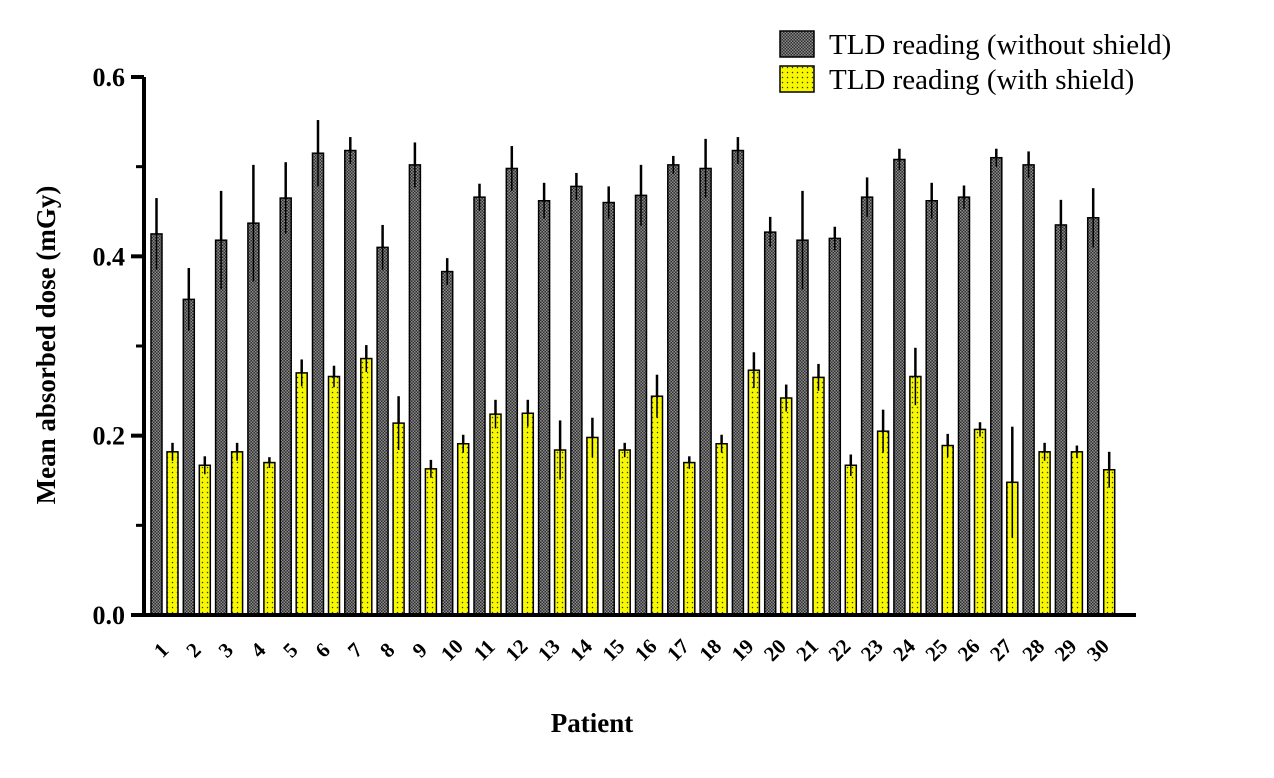  I want to click on x-tick-label: 2, so click(193, 650).